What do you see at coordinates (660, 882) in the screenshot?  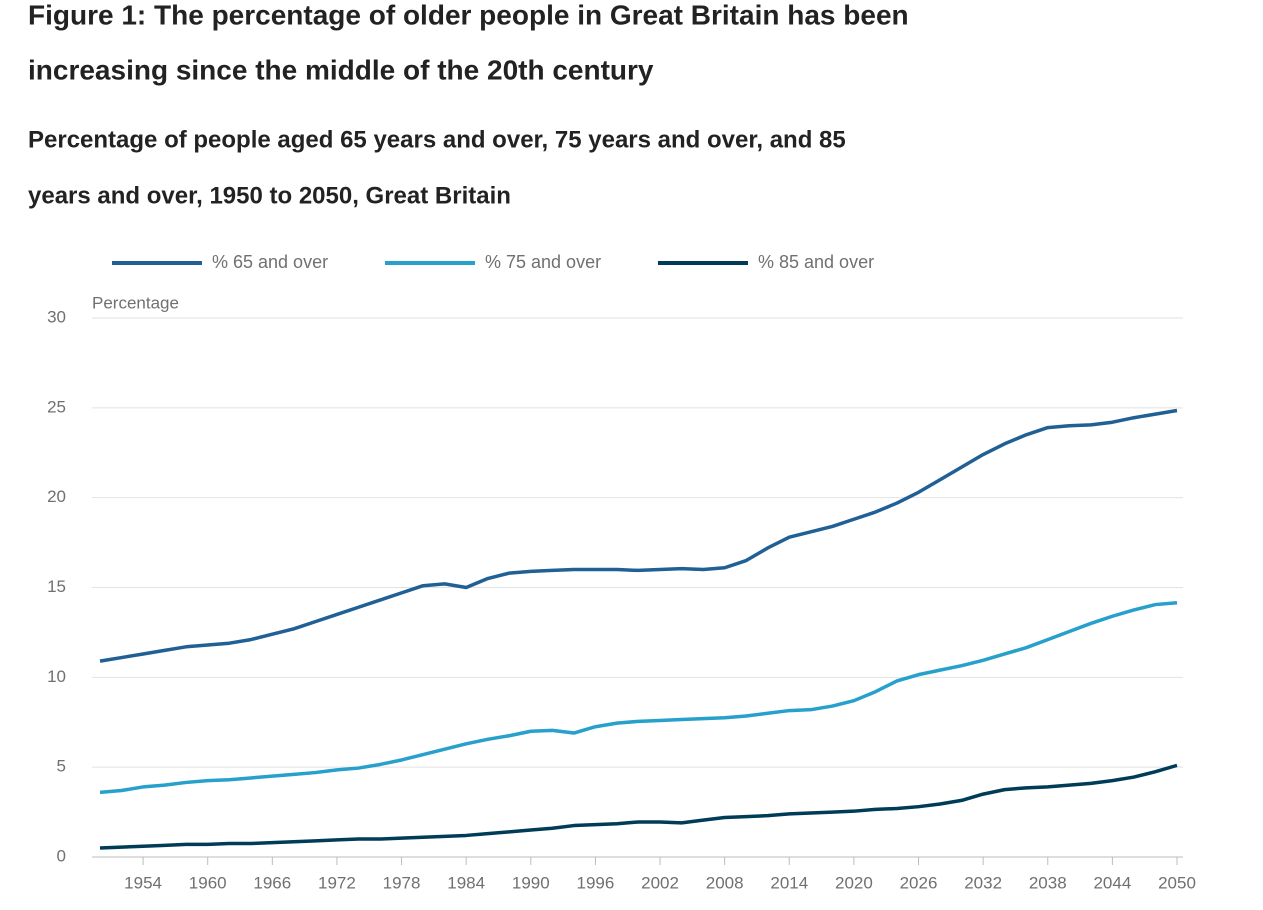 I see `x-tick-label: 2002` at bounding box center [660, 882].